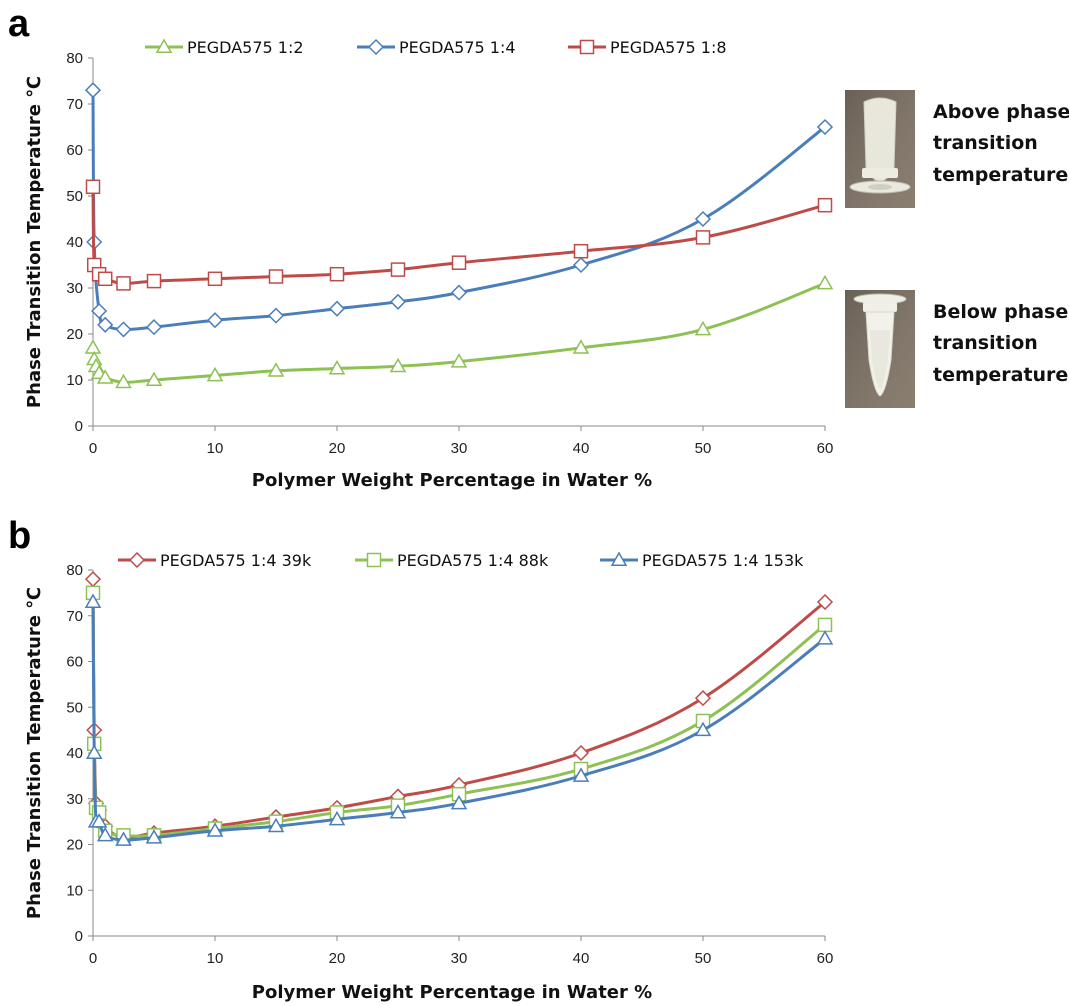 This screenshot has width=1069, height=1006. What do you see at coordinates (34, 242) in the screenshot?
I see `panel-a-y-axis-title: Phase Transition Temperature ℃` at bounding box center [34, 242].